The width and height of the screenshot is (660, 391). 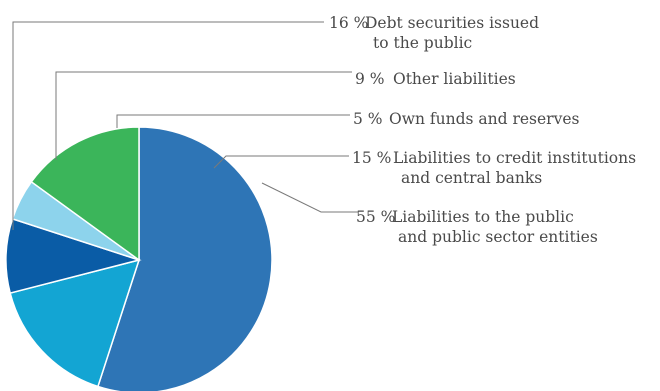 I want to click on slice-name-label-4-line-1: and central banks, so click(x=471, y=178).